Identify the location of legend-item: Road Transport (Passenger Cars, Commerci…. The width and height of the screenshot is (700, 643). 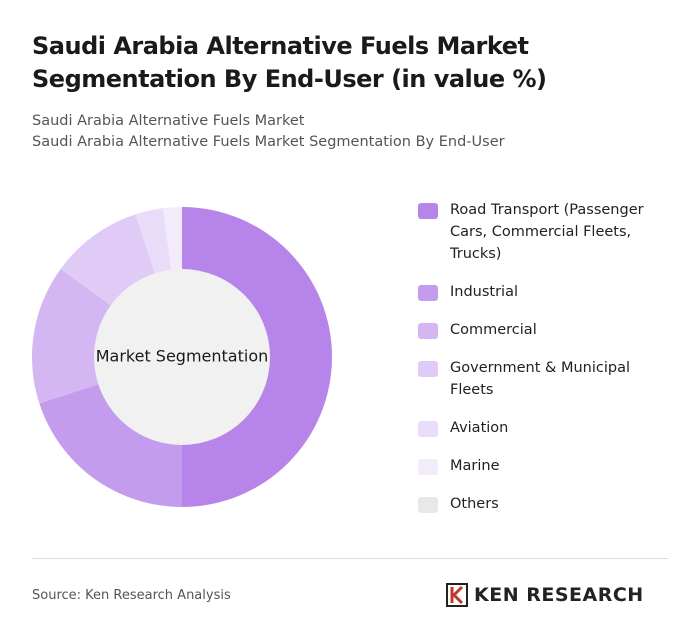
(538, 232).